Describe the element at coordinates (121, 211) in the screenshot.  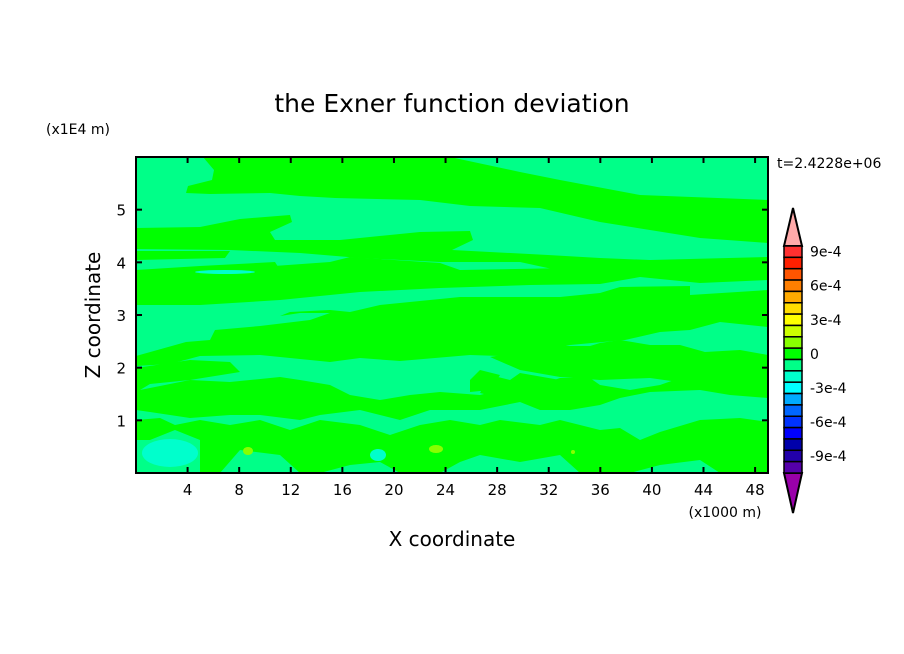
I see `y-tick-label: 5` at that location.